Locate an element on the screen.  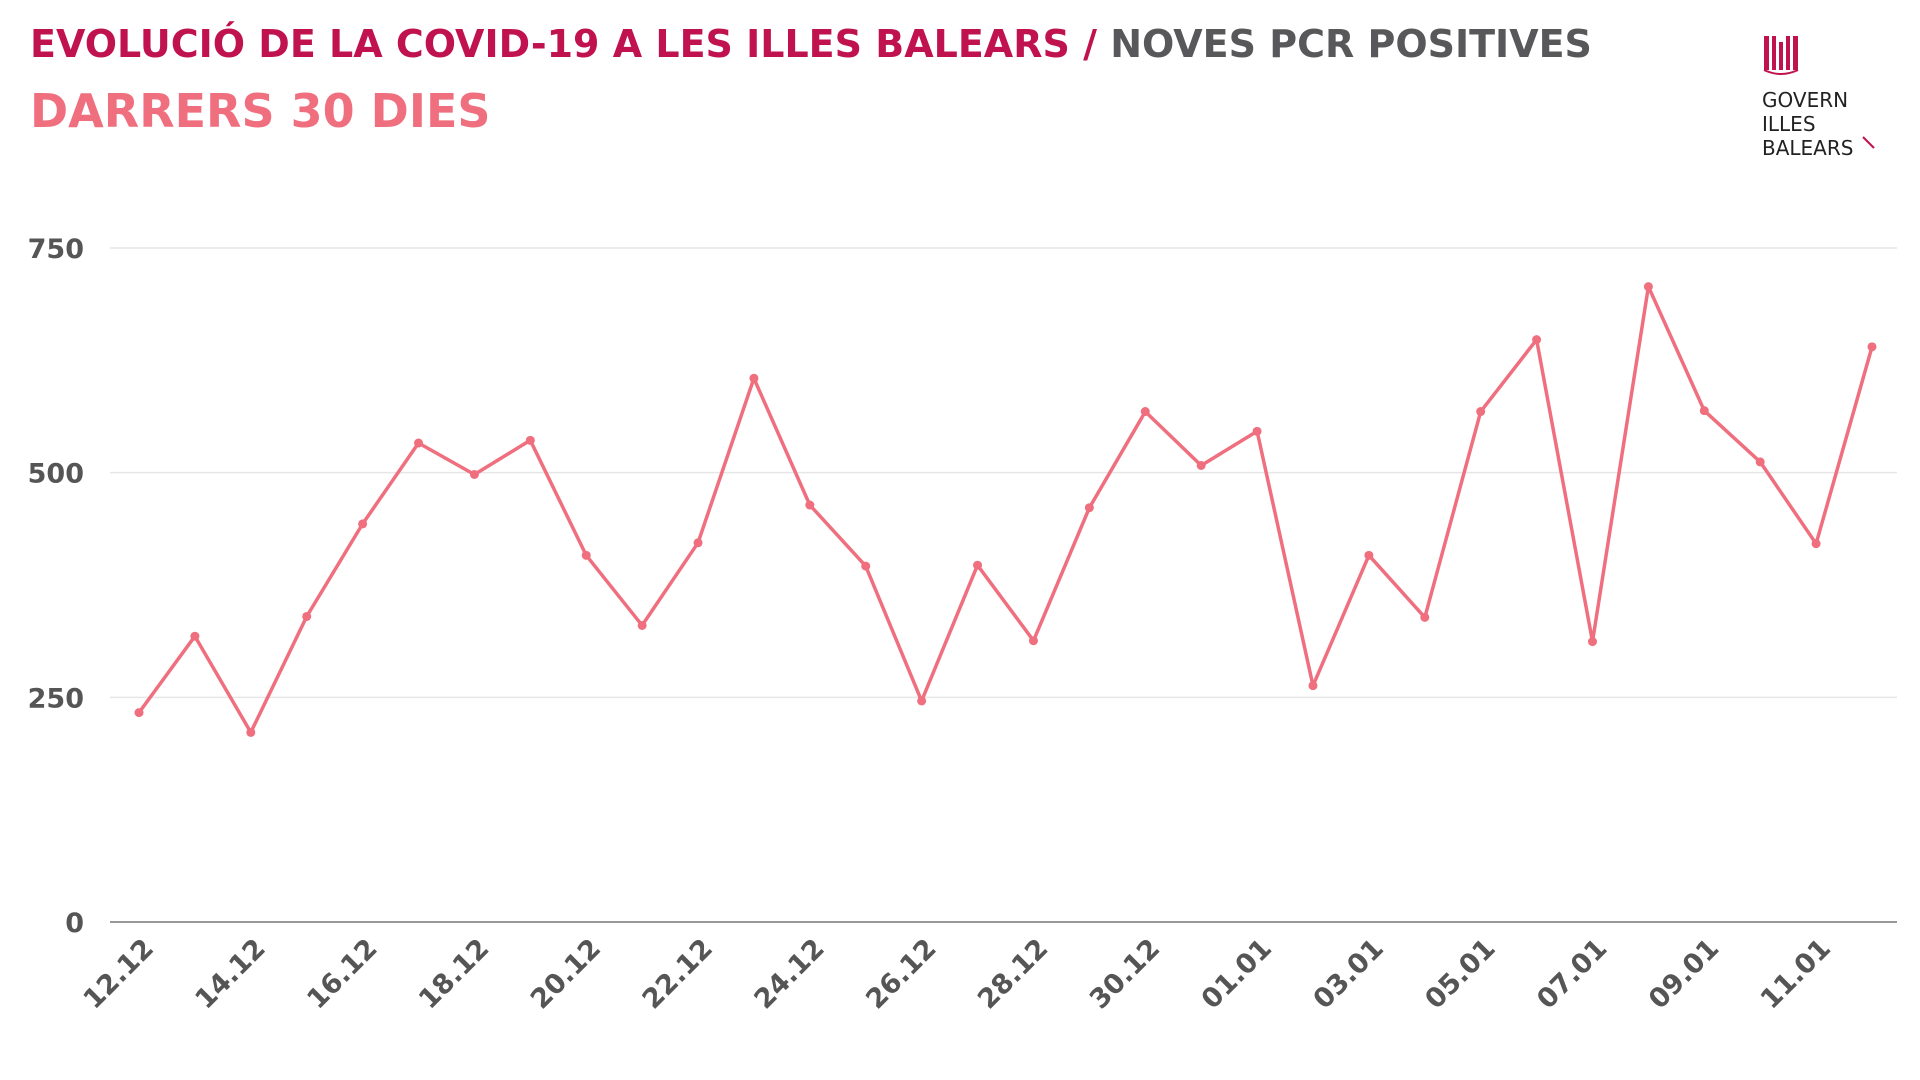
x-tick-label: 12.12 is located at coordinates (119, 974).